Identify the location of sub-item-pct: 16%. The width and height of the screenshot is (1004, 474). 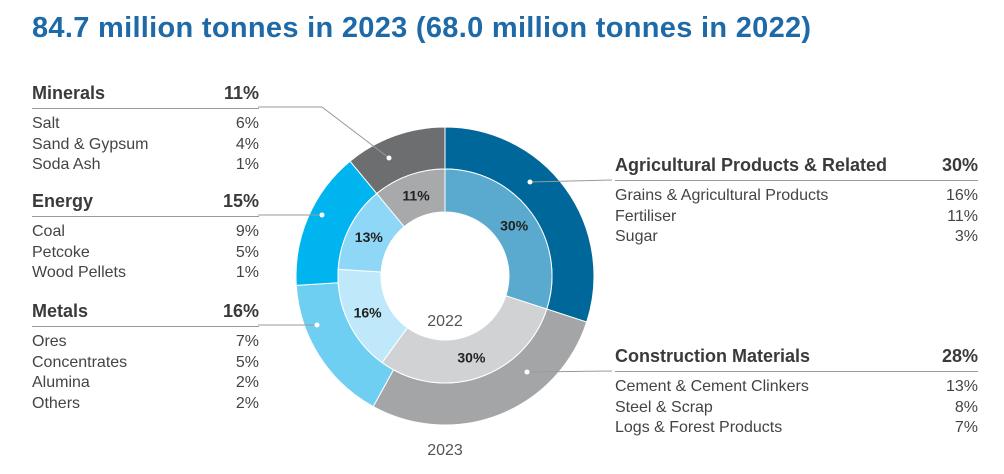
(961, 195).